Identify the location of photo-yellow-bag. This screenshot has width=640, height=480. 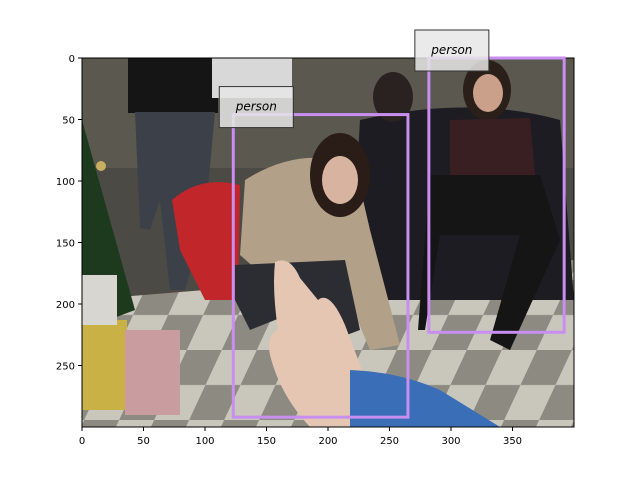
(104, 365).